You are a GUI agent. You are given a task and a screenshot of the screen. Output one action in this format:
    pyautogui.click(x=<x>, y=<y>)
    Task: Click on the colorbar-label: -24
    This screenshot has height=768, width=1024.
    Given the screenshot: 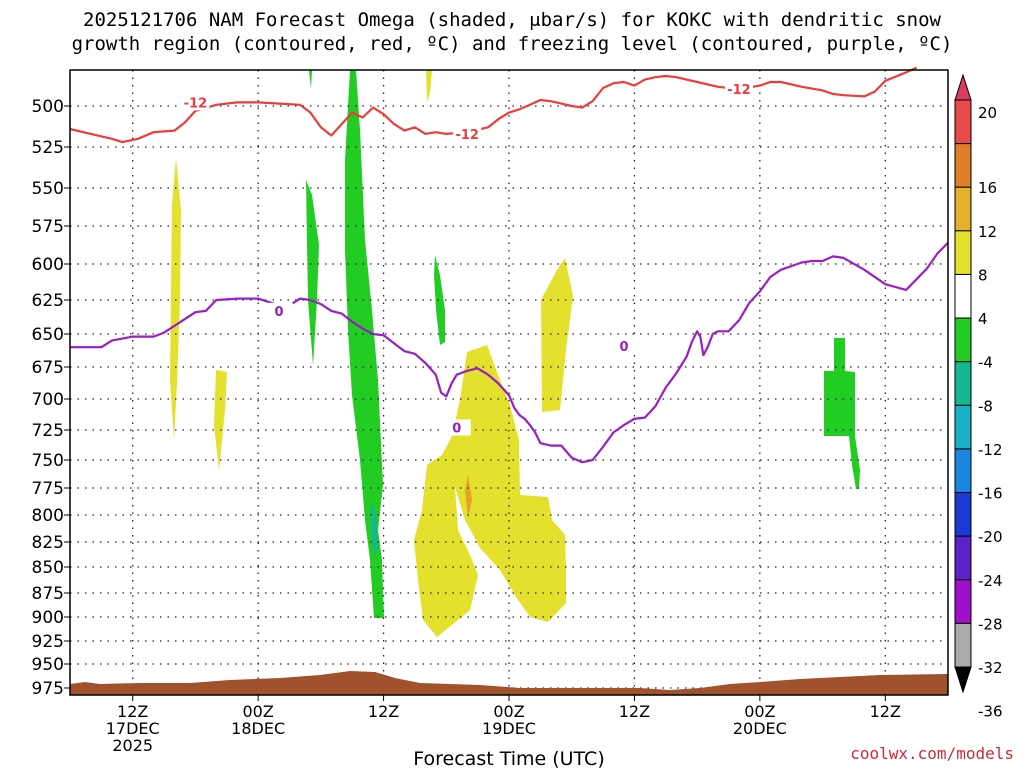 What is the action you would take?
    pyautogui.click(x=990, y=581)
    